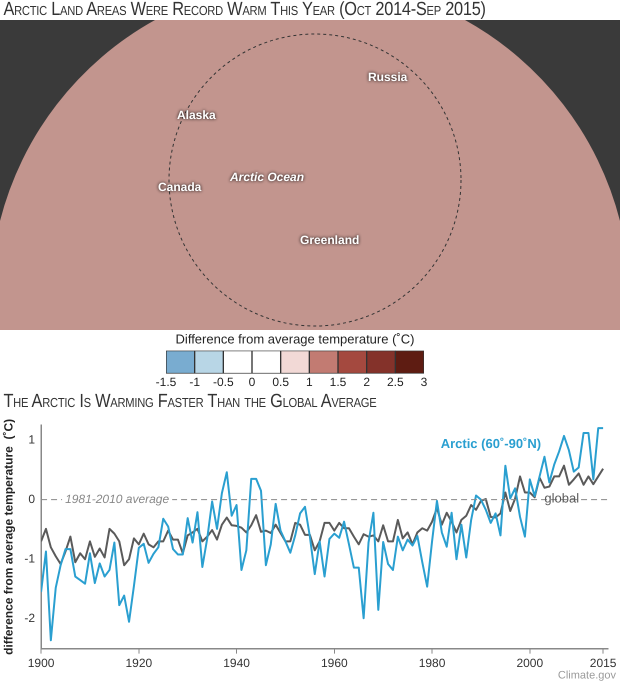  What do you see at coordinates (562, 498) in the screenshot?
I see `series-label: global` at bounding box center [562, 498].